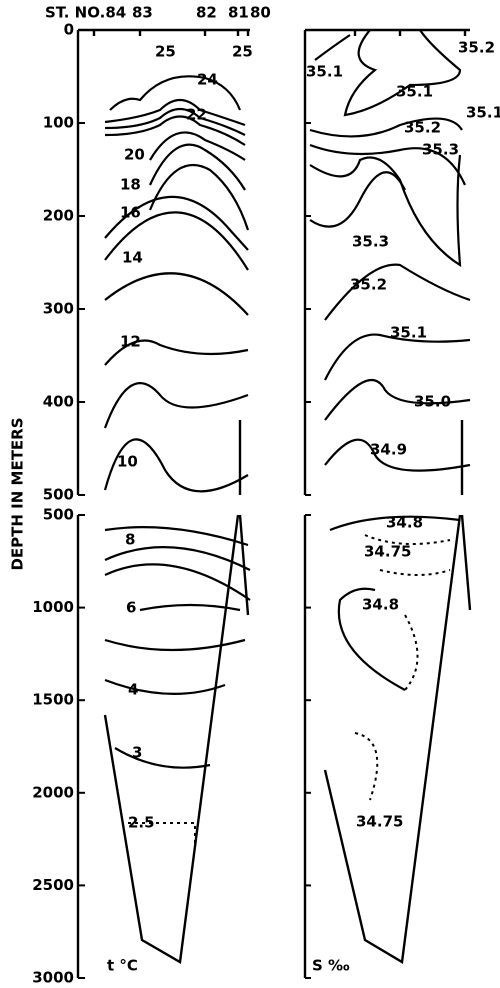  I want to click on axis-label: DEPTH IN METERS, so click(18, 493).